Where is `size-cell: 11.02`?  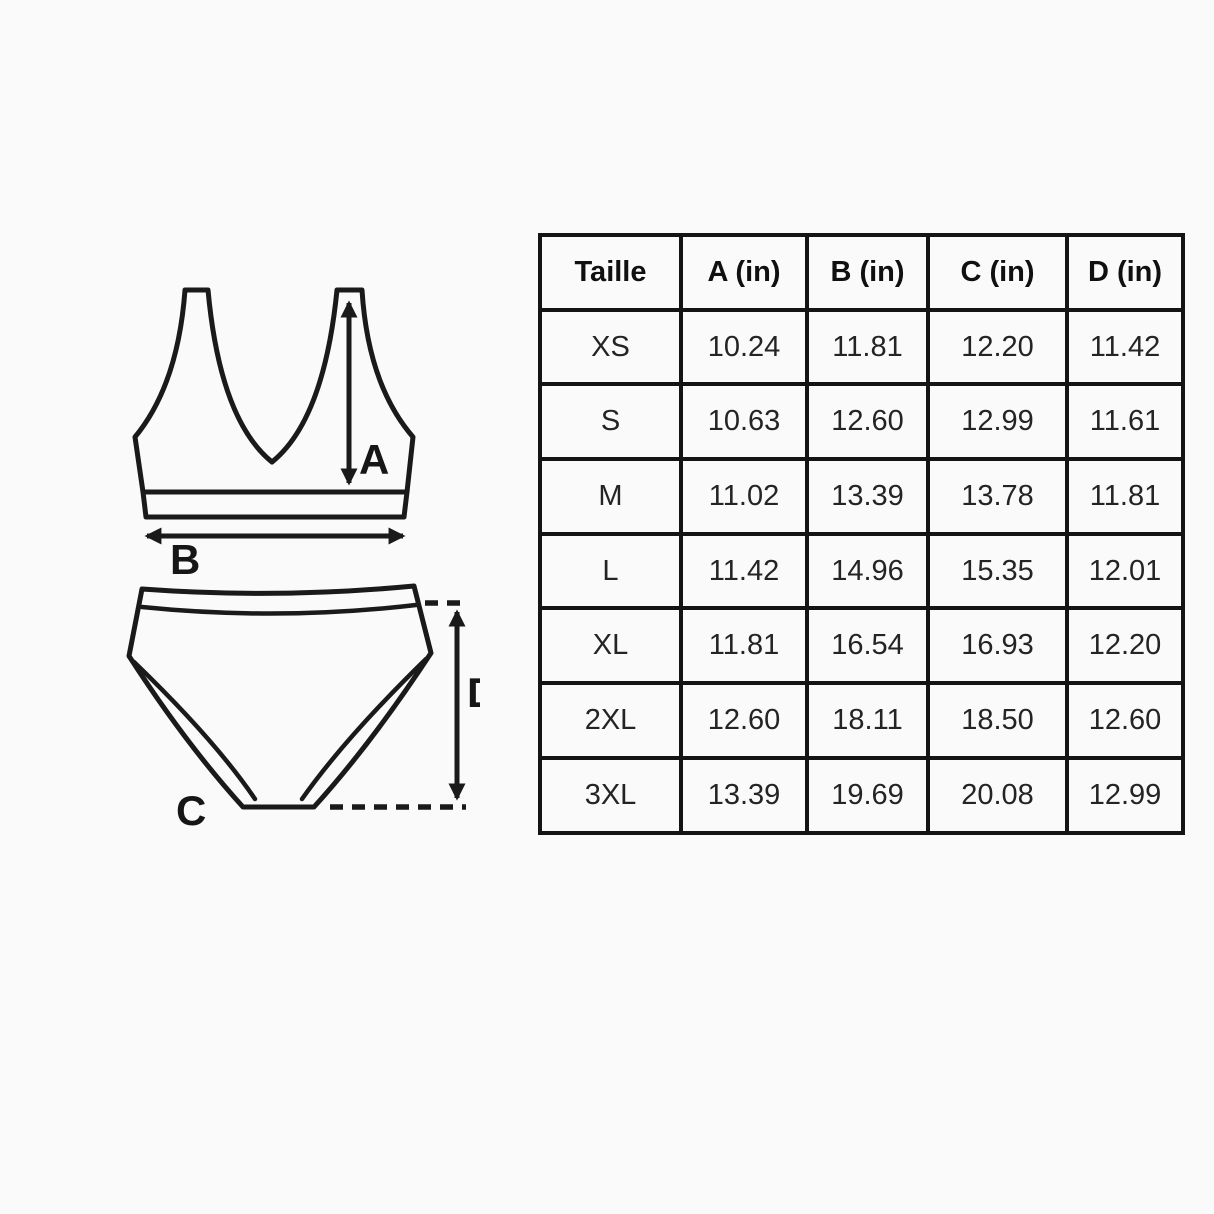 size-cell: 11.02 is located at coordinates (744, 496).